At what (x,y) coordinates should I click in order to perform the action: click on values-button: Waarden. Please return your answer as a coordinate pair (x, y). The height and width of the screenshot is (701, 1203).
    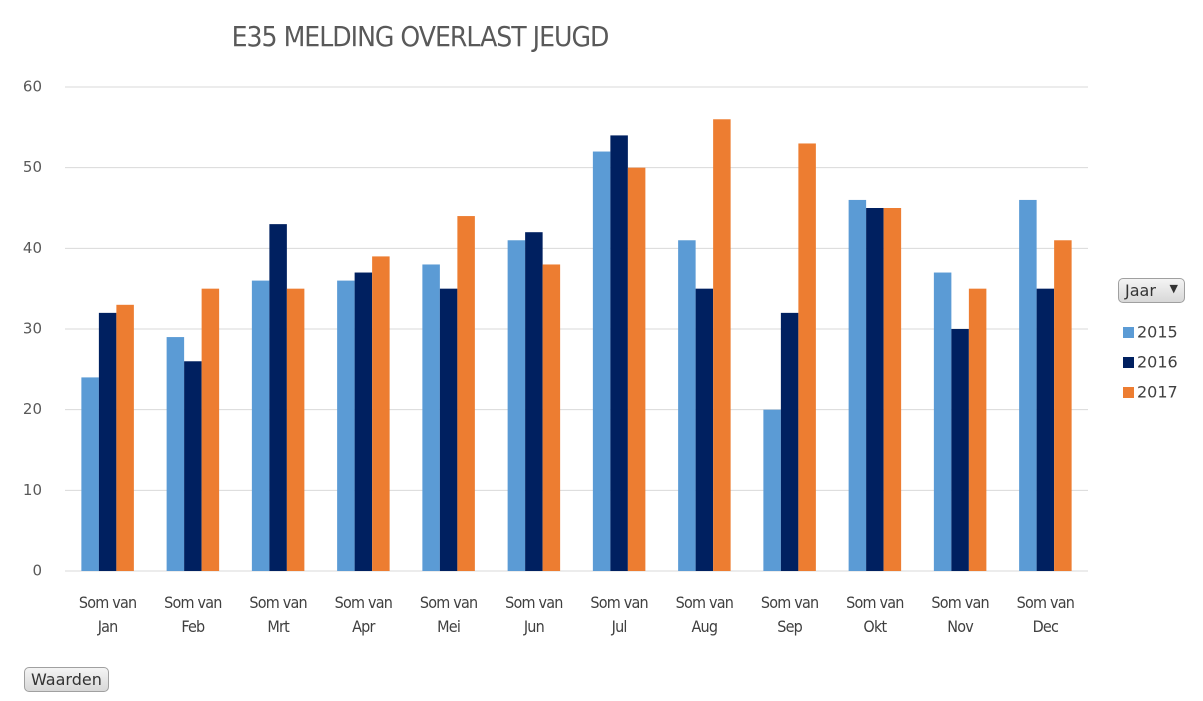
    Looking at the image, I should click on (66, 679).